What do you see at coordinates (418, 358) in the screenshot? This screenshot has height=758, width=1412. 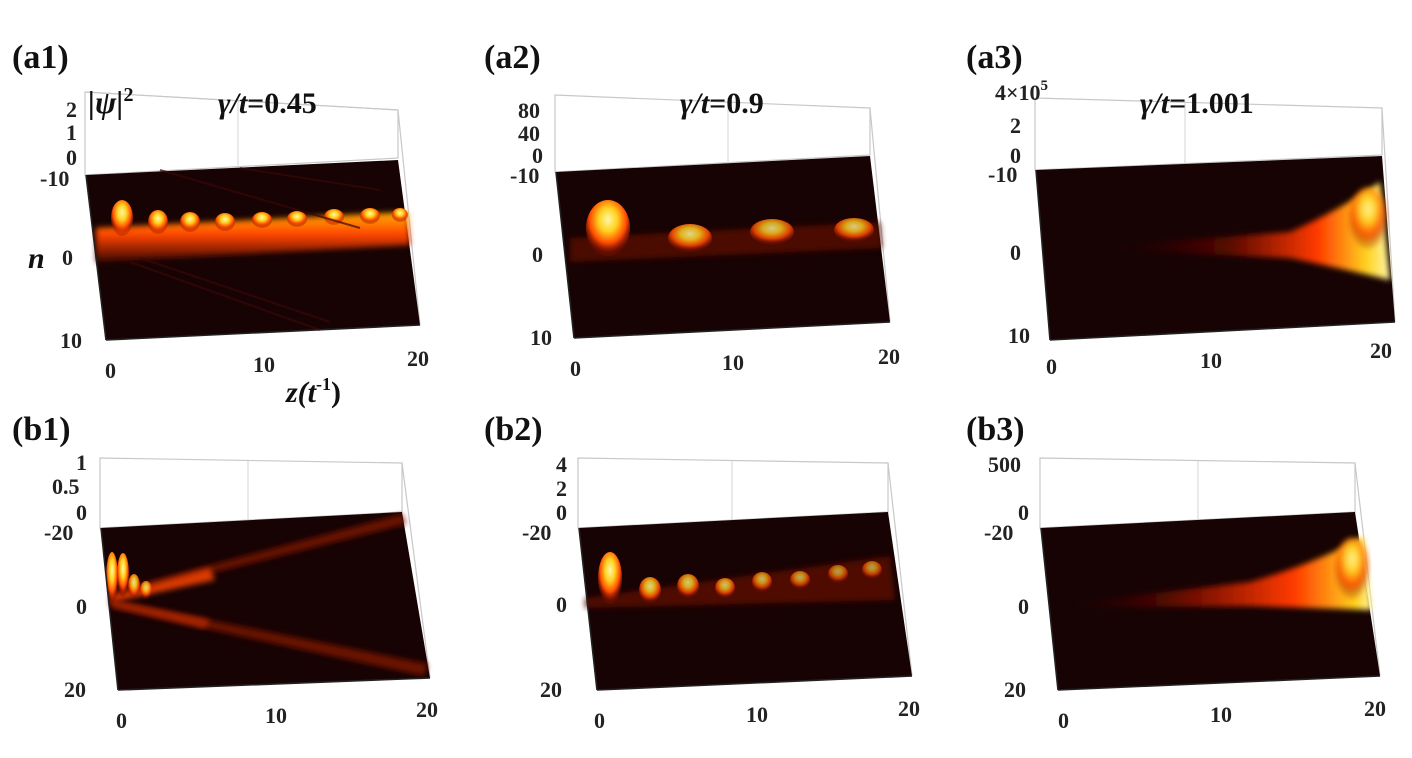 I see `x-tick-a1-2: 20` at bounding box center [418, 358].